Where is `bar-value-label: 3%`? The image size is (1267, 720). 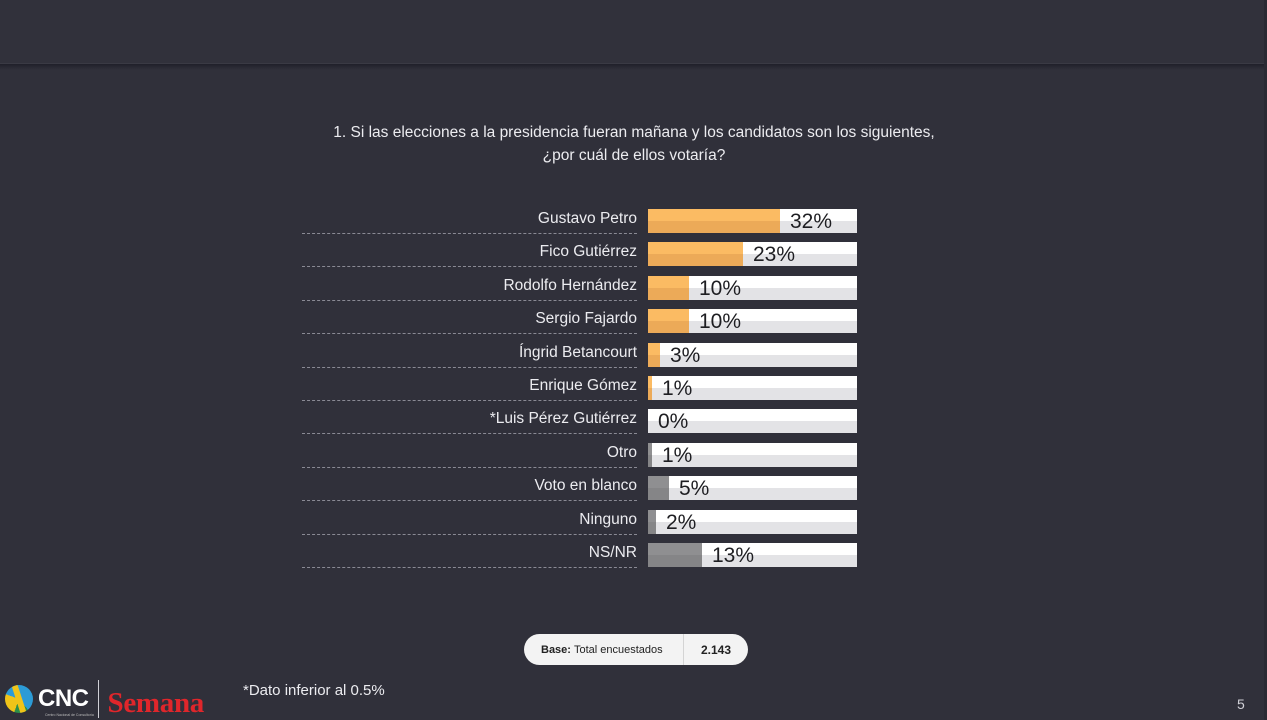 bar-value-label: 3% is located at coordinates (685, 355).